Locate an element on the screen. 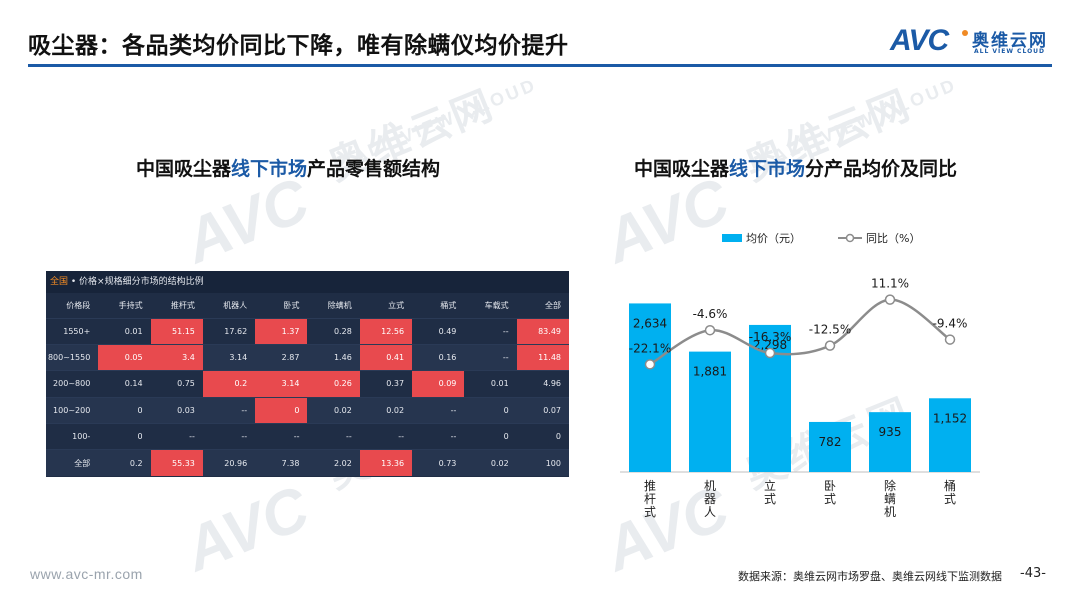 The height and width of the screenshot is (608, 1080). avc-logo: AVC 奥维云网 ALL VIEW CLOUD is located at coordinates (975, 42).